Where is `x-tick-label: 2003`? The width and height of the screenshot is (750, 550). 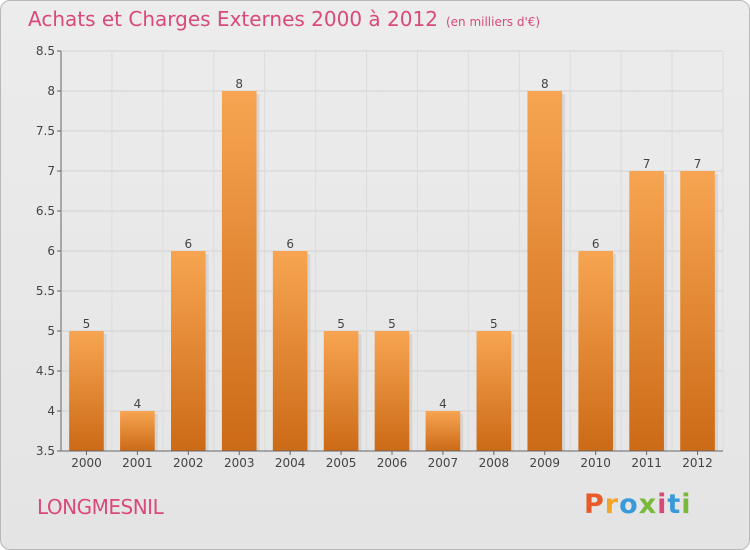 x-tick-label: 2003 is located at coordinates (239, 463).